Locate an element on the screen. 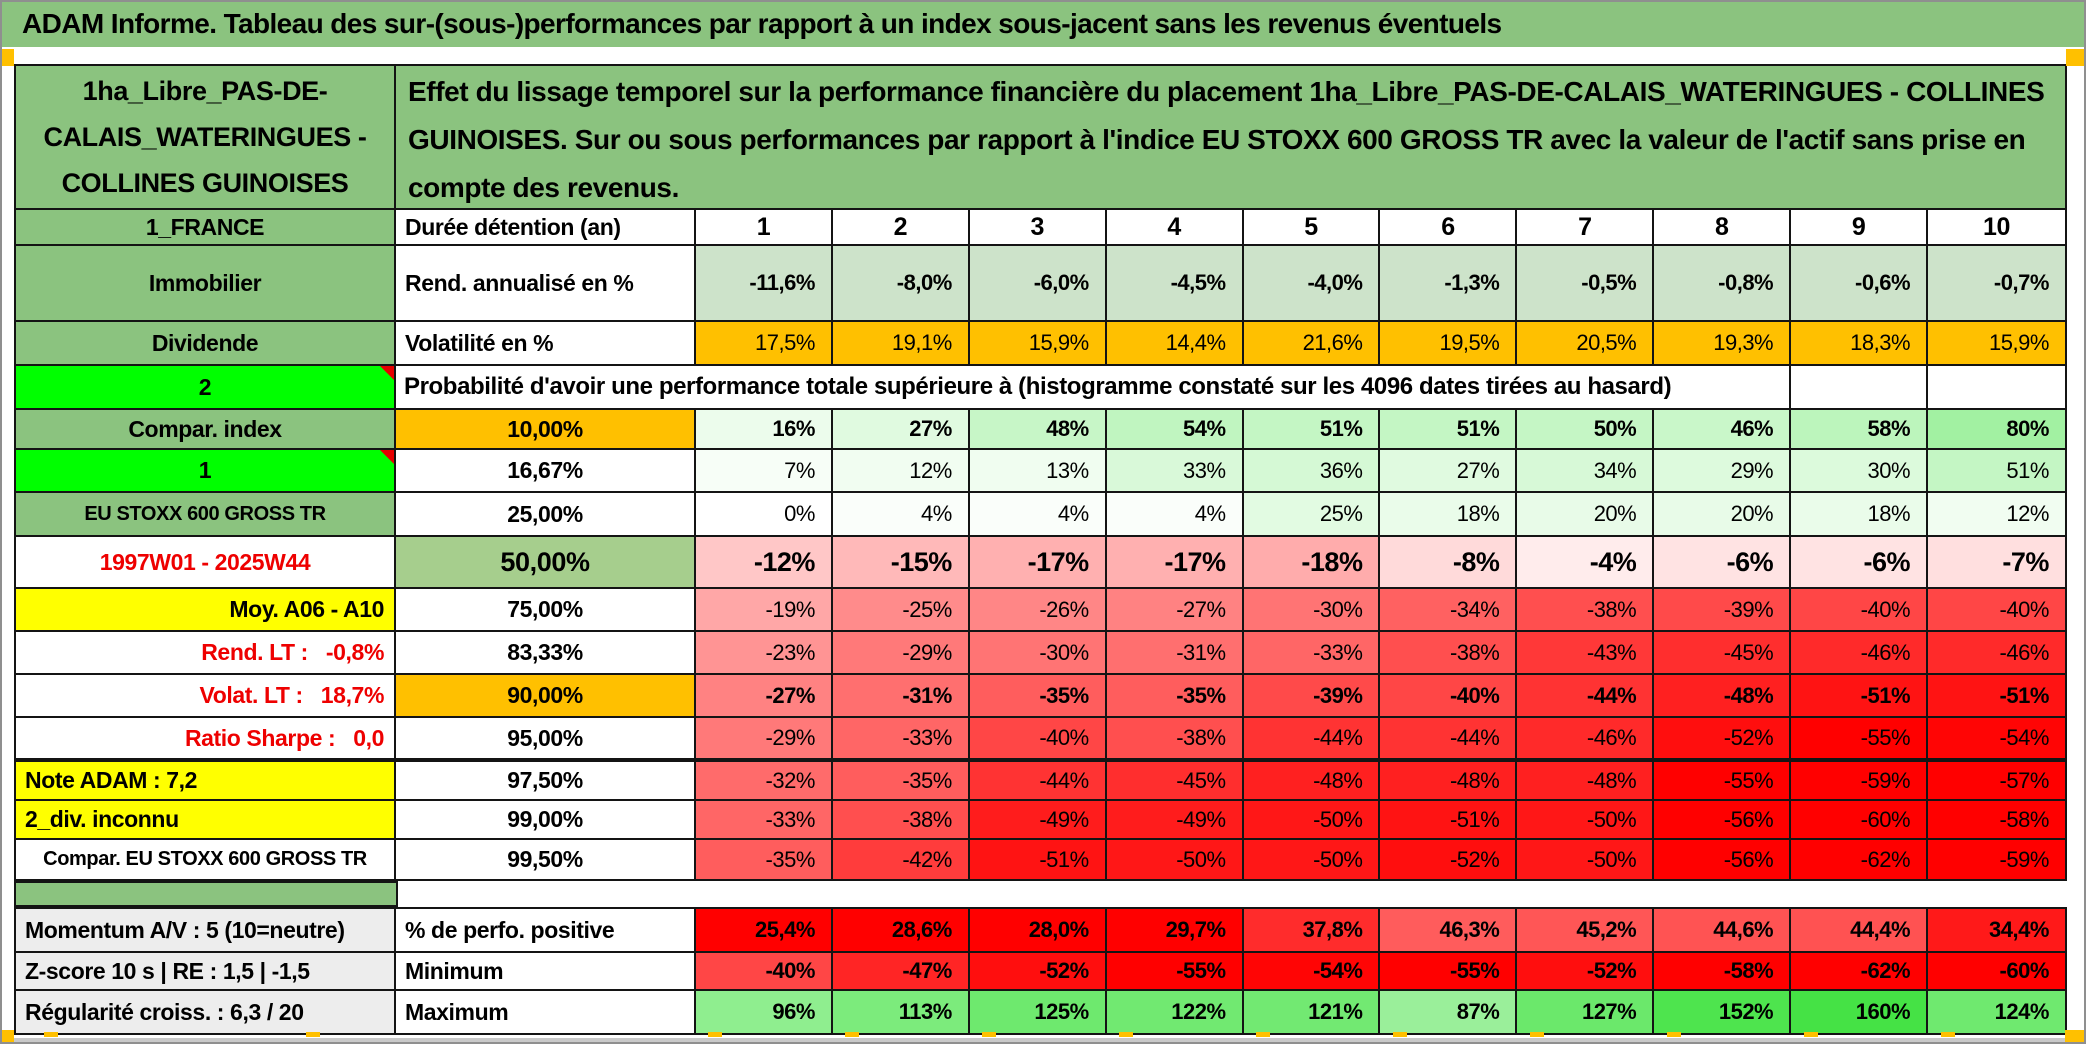 The image size is (2086, 1044). data-cell: 37,8% is located at coordinates (1312, 931).